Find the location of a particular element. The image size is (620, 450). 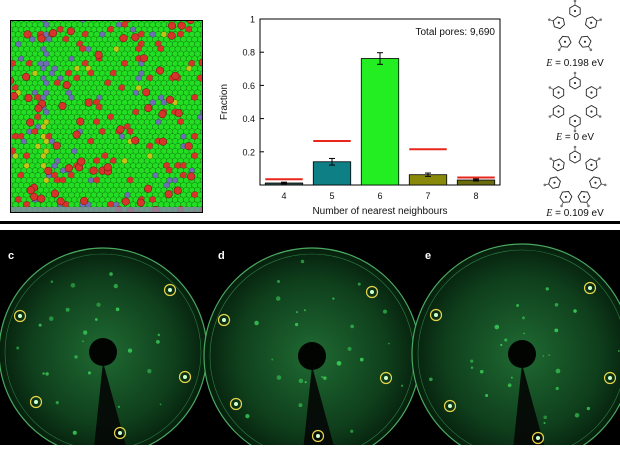

leed-panel-e is located at coordinates (516, 344).